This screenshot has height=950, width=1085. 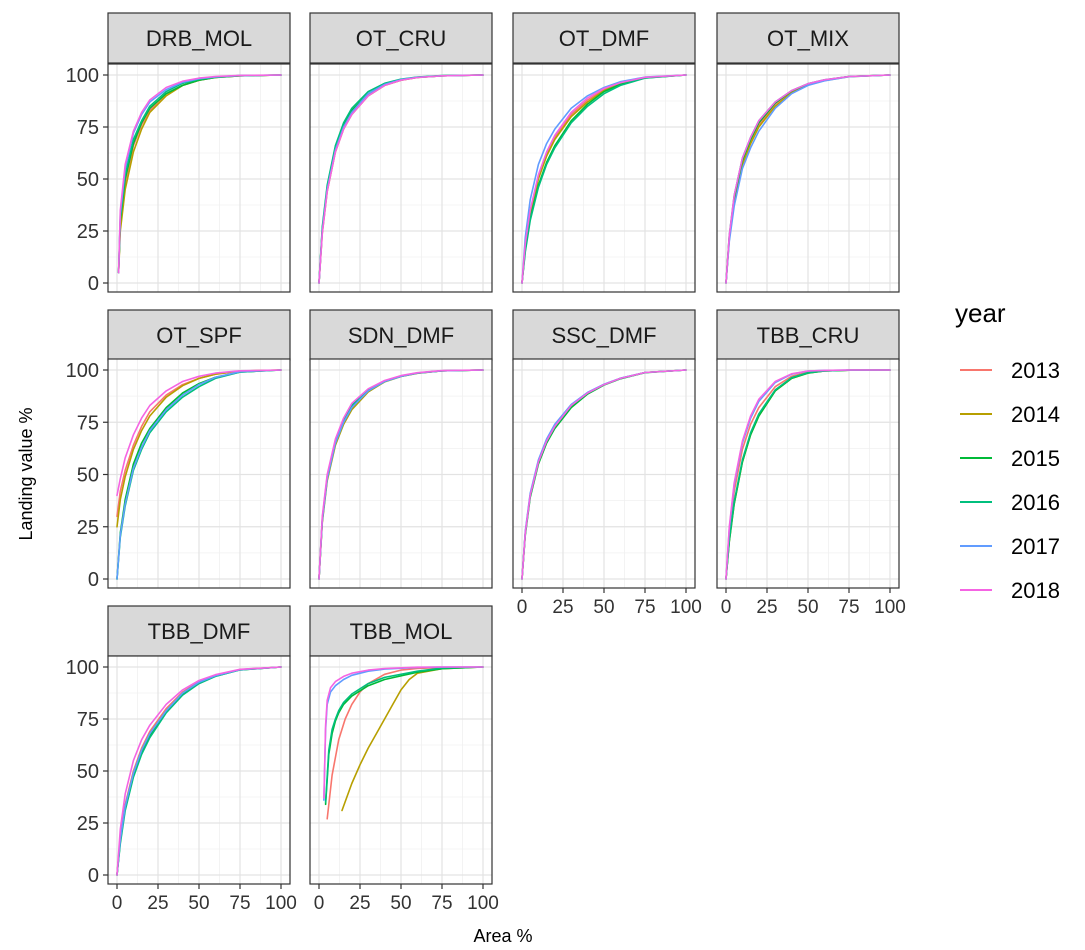 I want to click on series-line-ot-dmf-2017, so click(x=604, y=179).